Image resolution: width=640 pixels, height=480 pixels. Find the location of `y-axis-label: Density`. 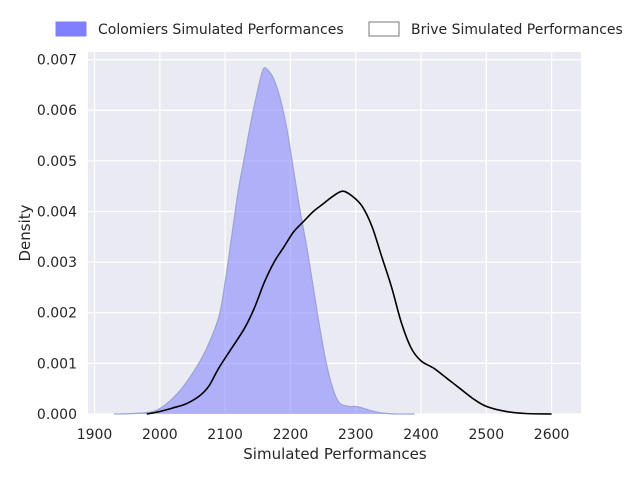

y-axis-label: Density is located at coordinates (25, 232).